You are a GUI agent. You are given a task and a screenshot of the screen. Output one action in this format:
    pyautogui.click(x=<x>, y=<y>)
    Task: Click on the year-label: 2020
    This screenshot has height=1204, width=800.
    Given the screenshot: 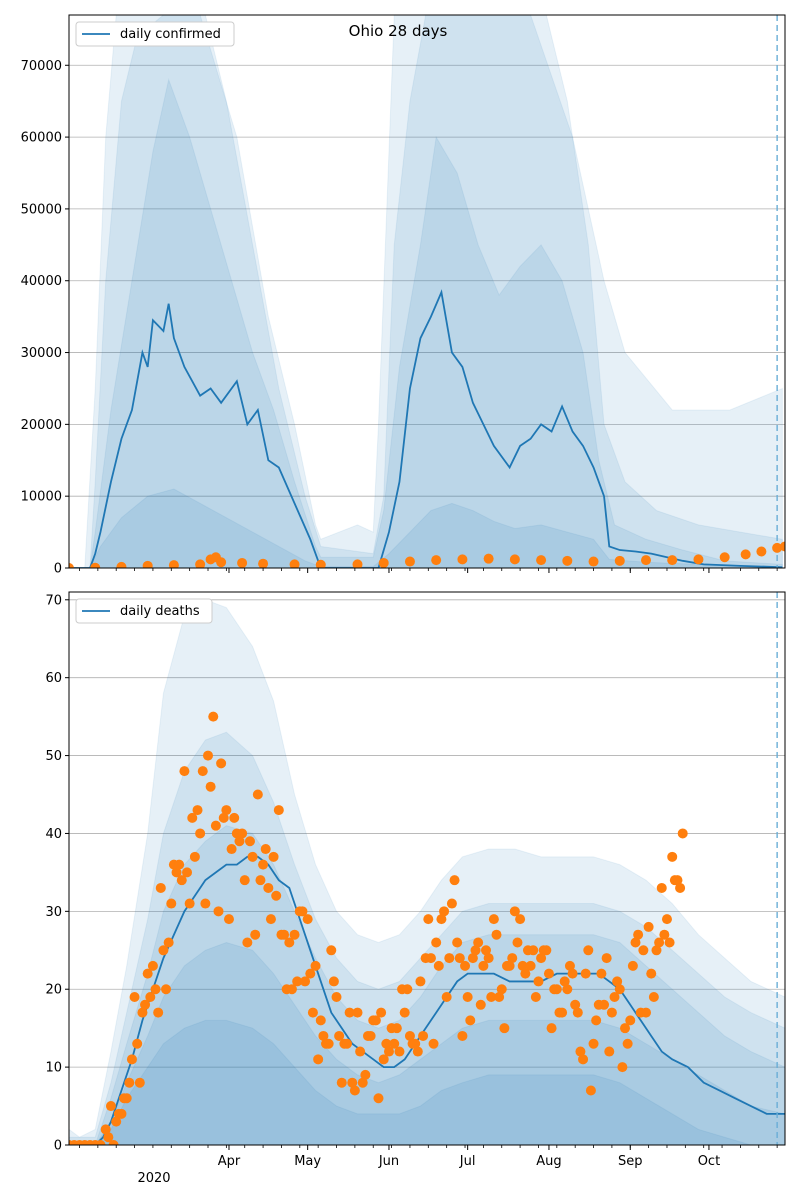 What is the action you would take?
    pyautogui.click(x=153, y=1178)
    